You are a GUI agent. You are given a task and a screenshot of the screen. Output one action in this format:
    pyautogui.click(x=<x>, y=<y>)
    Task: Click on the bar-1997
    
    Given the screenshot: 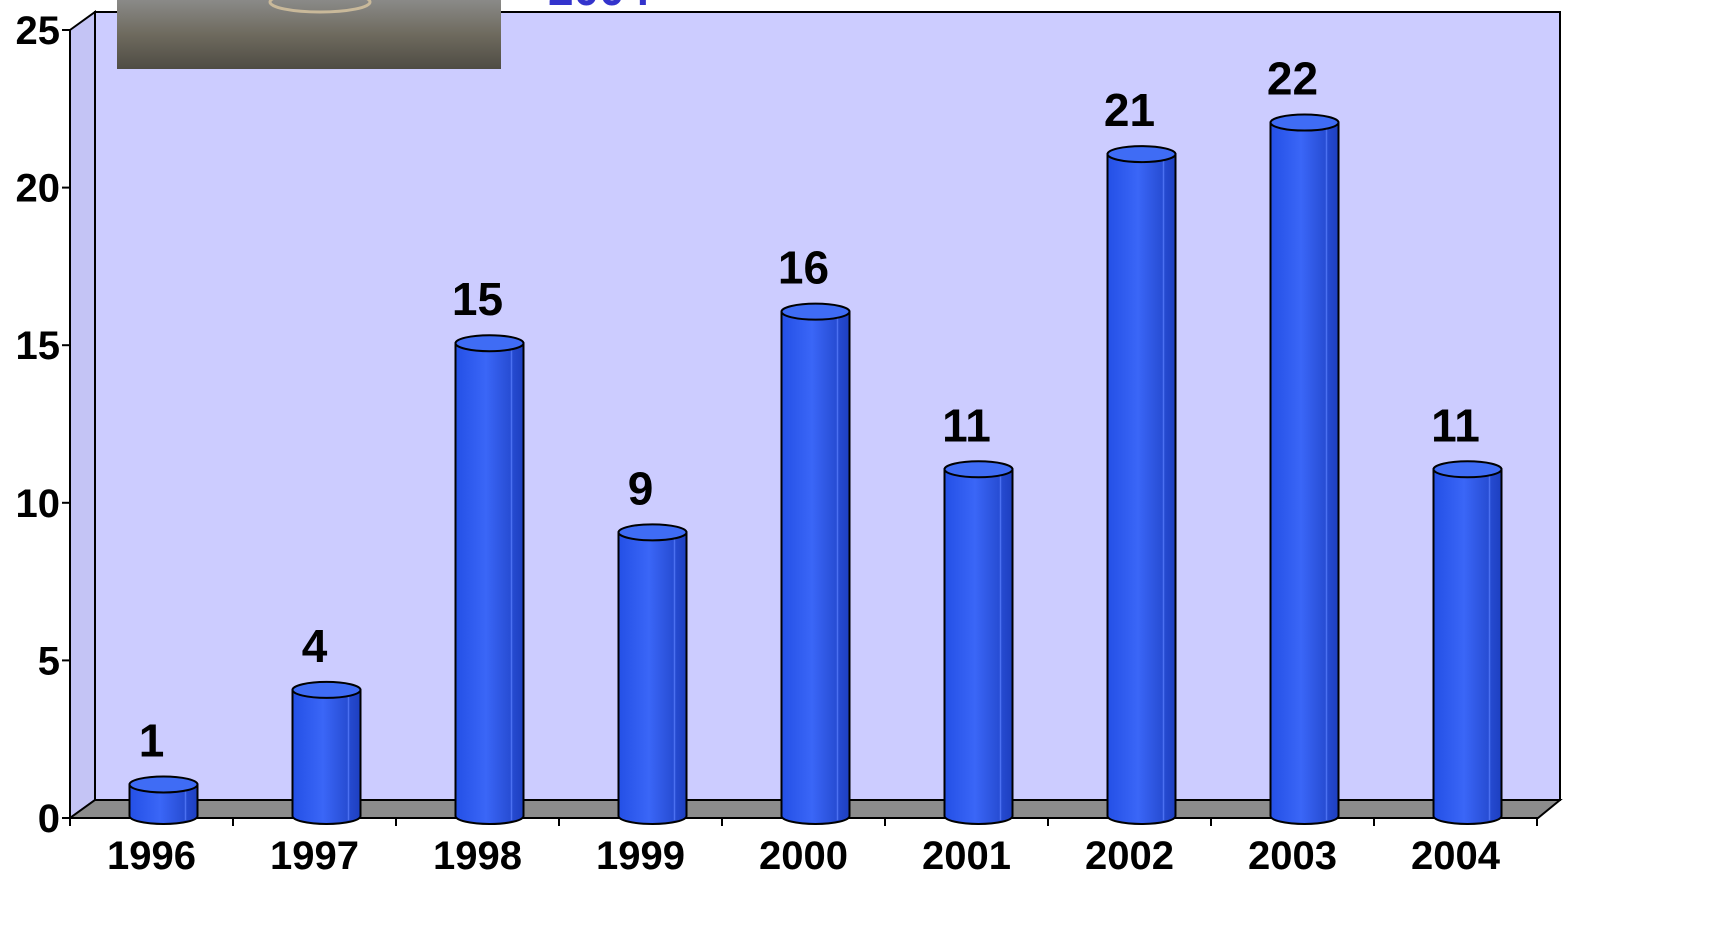 What is the action you would take?
    pyautogui.click(x=326, y=752)
    